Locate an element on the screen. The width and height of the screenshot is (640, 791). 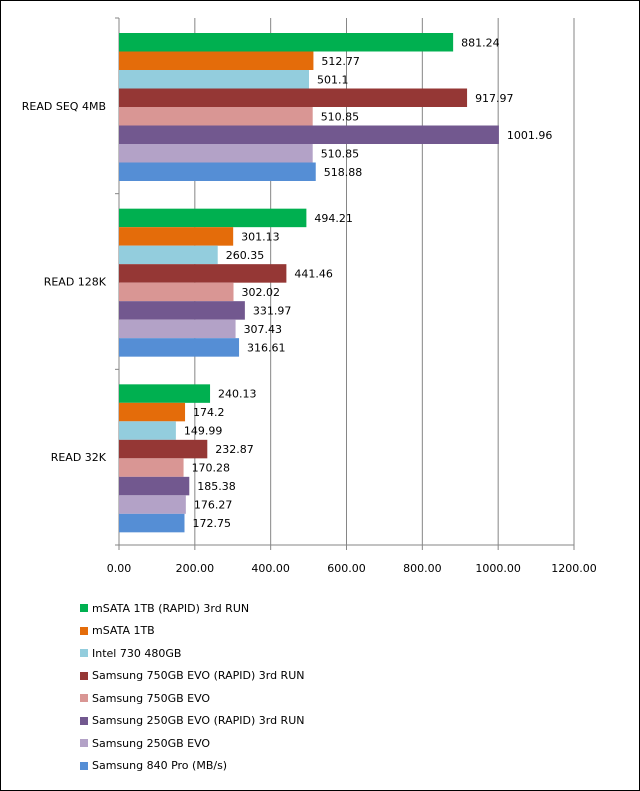
data-label: 512.77 is located at coordinates (340, 61).